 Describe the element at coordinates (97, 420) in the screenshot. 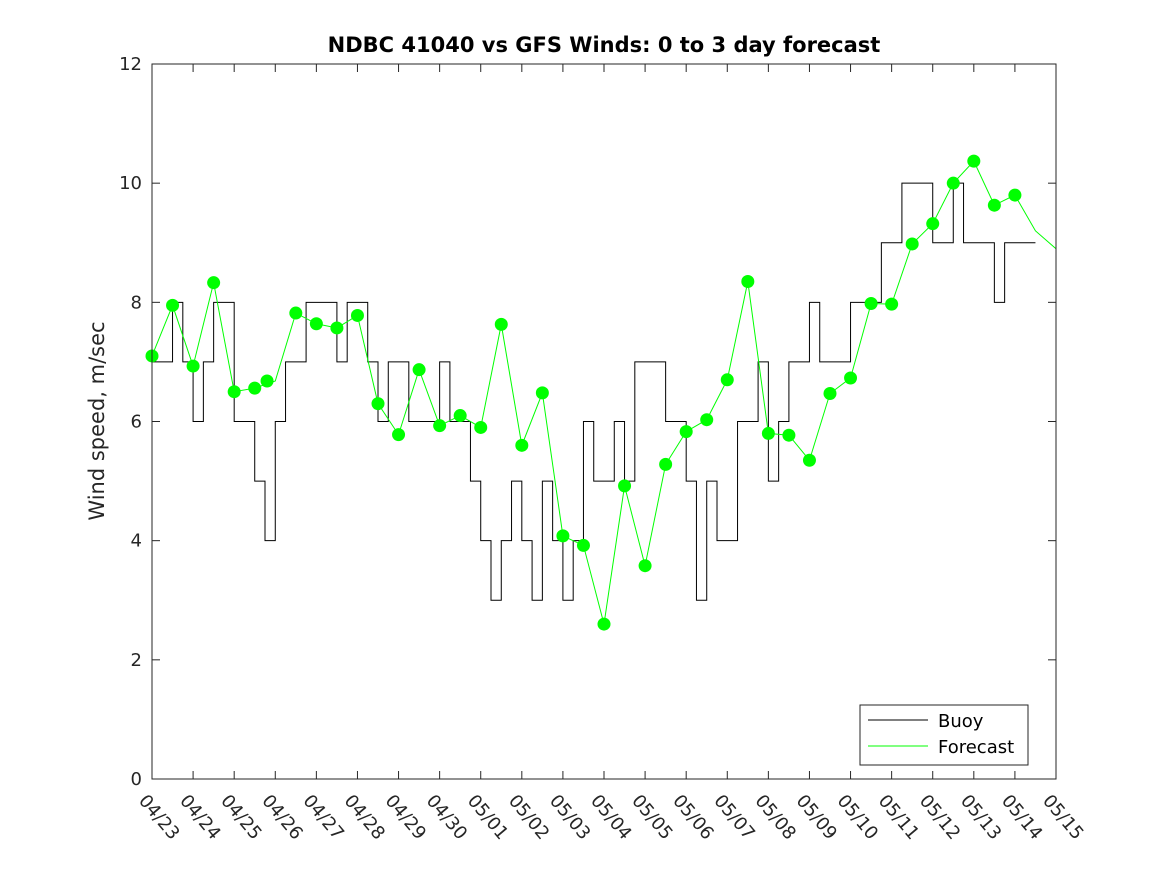

I see `y-axis-label: Wind speed, m/sec` at that location.